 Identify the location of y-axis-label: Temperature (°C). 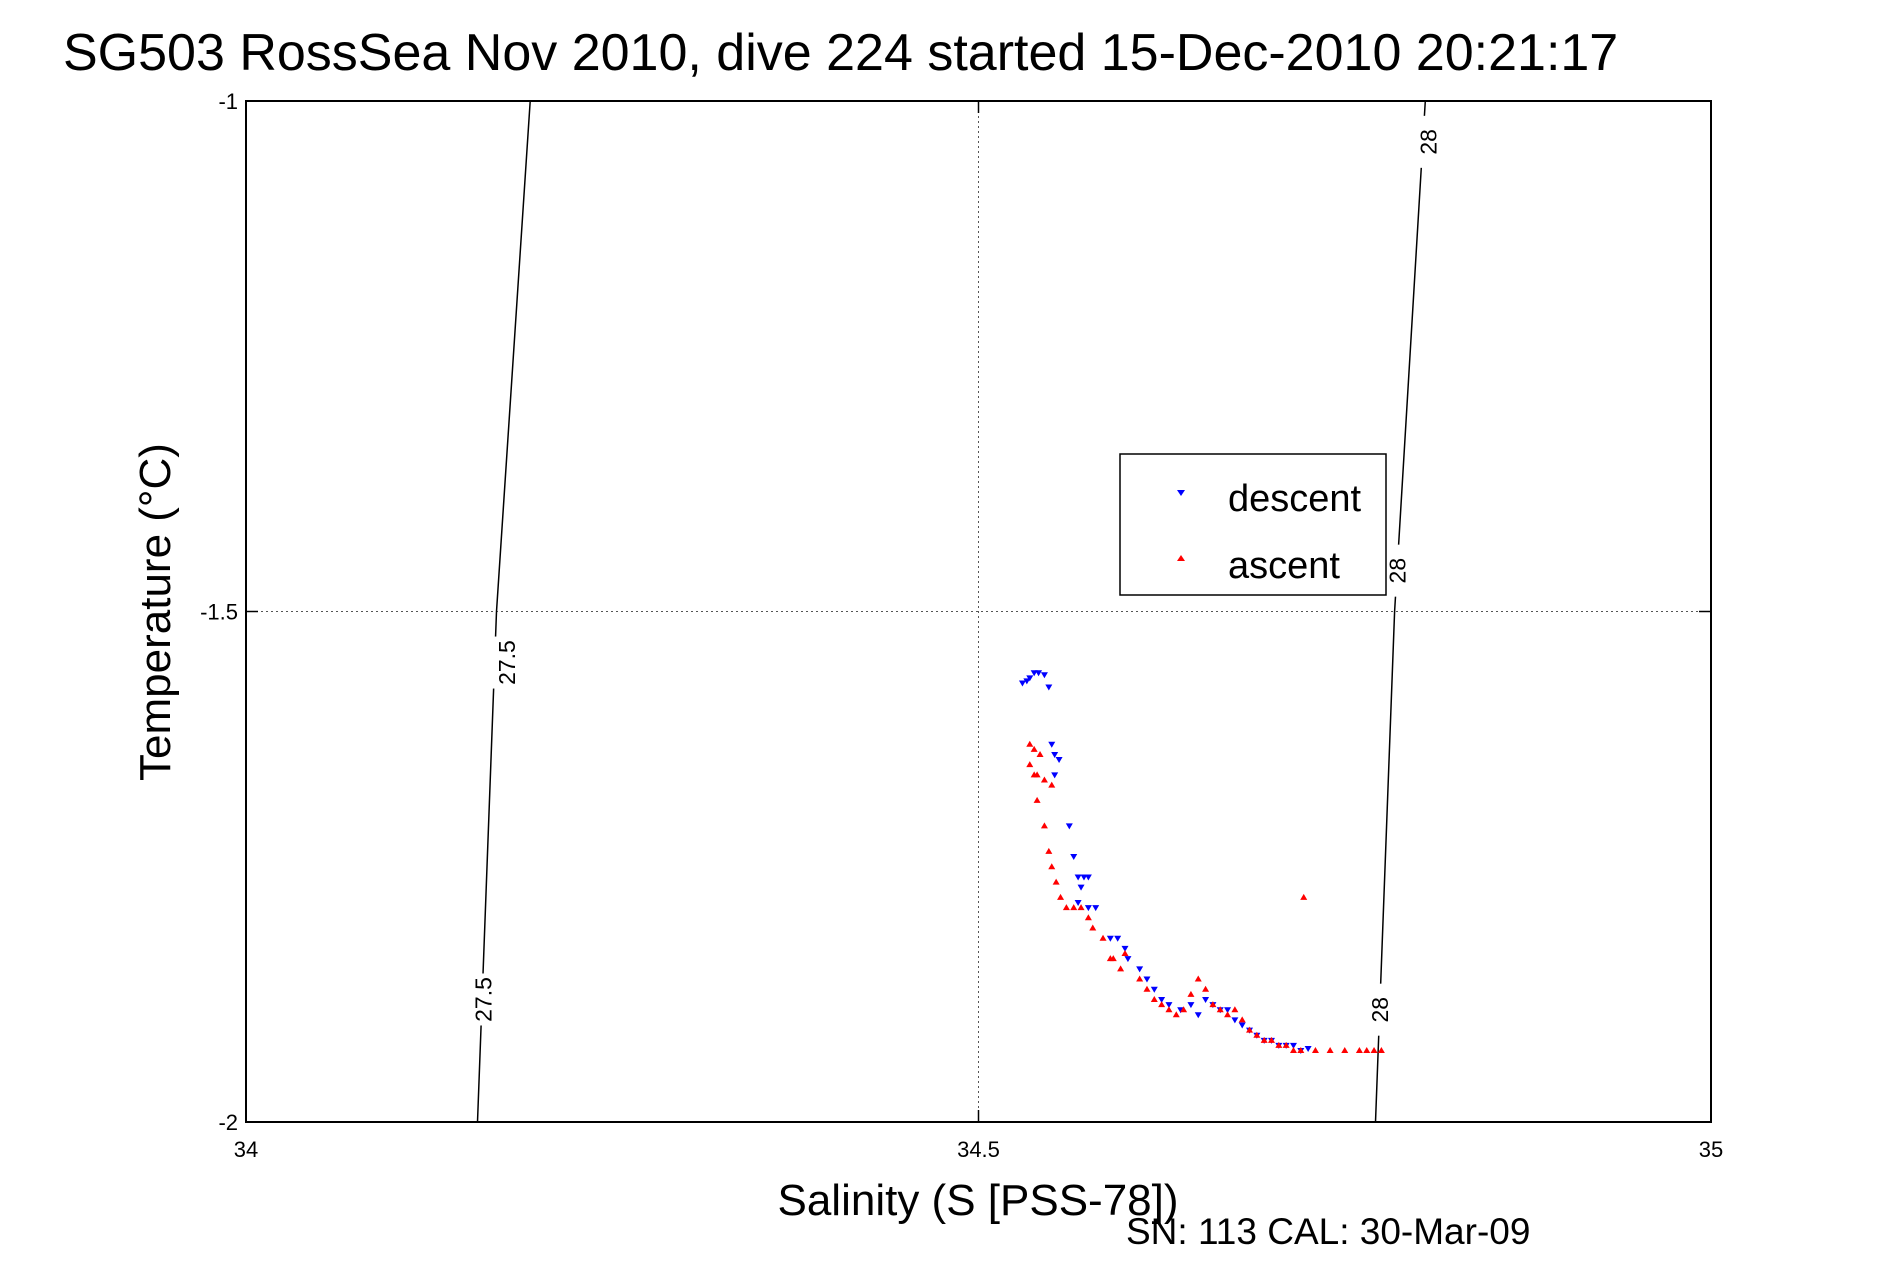
(155, 612).